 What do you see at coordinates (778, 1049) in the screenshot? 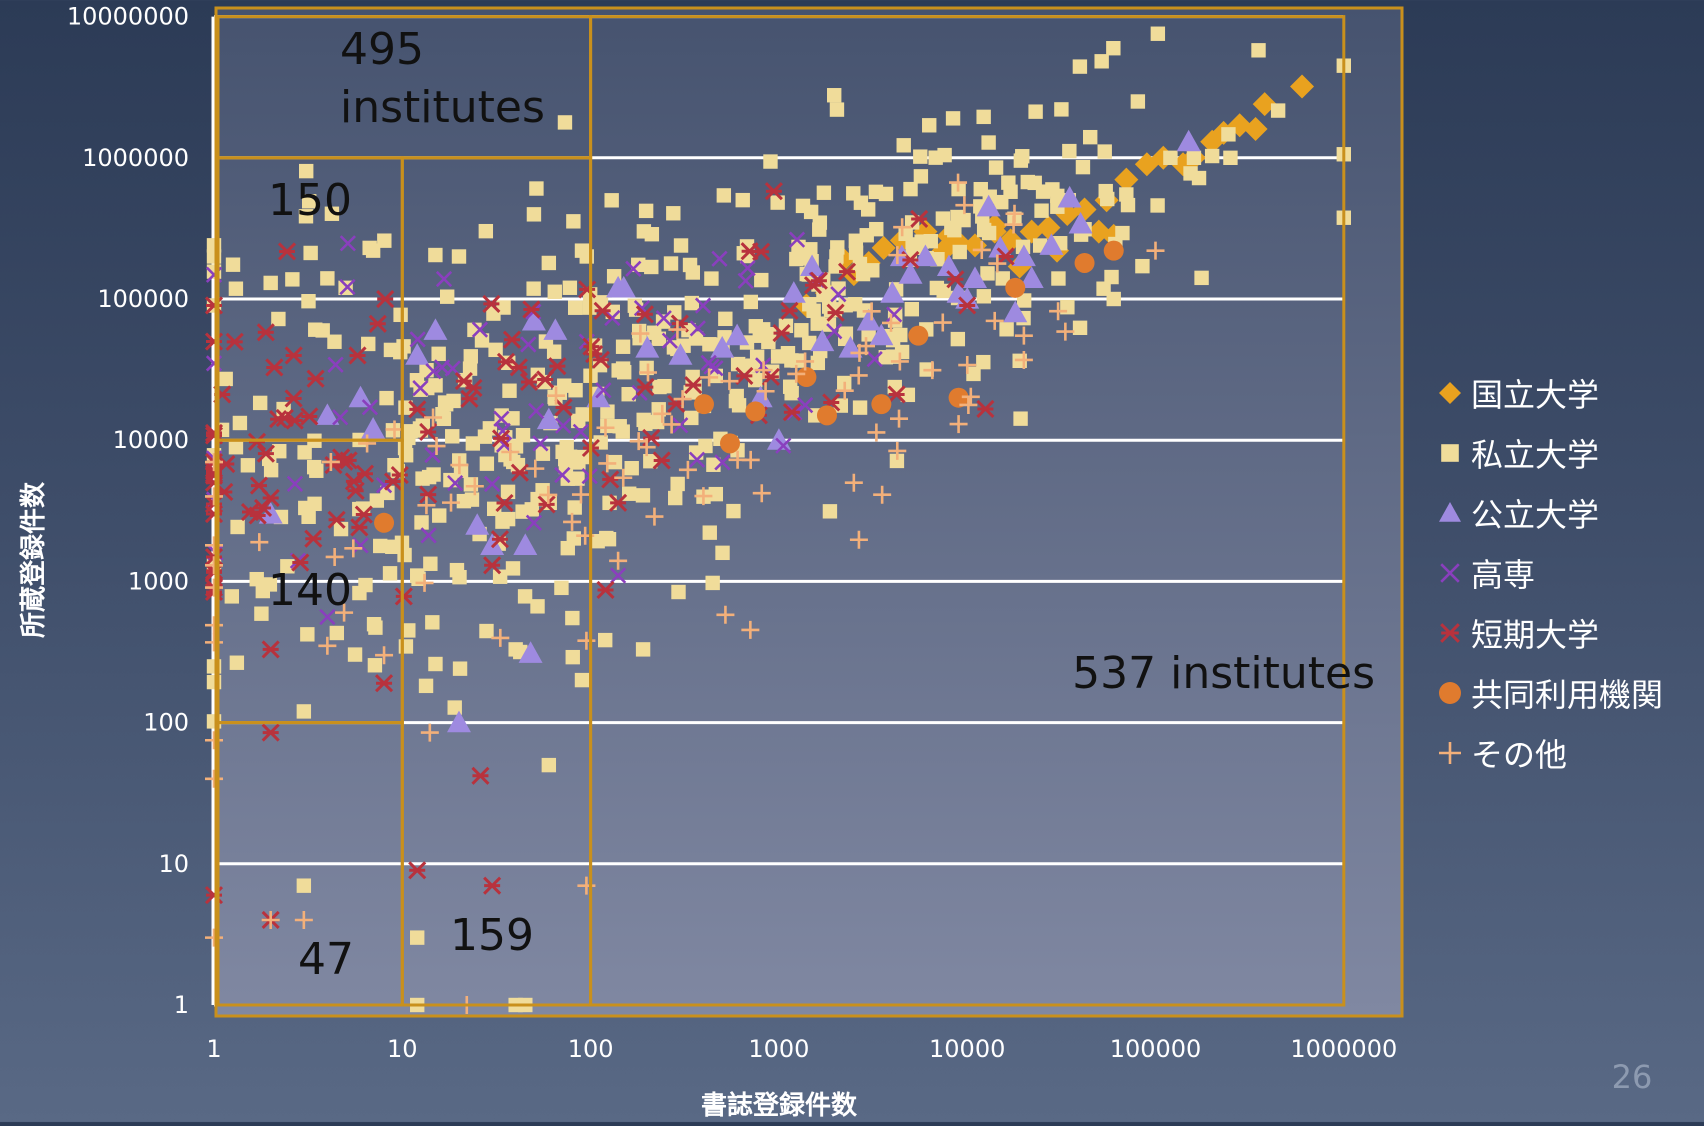
I see `x-tick-label: 1000` at bounding box center [778, 1049].